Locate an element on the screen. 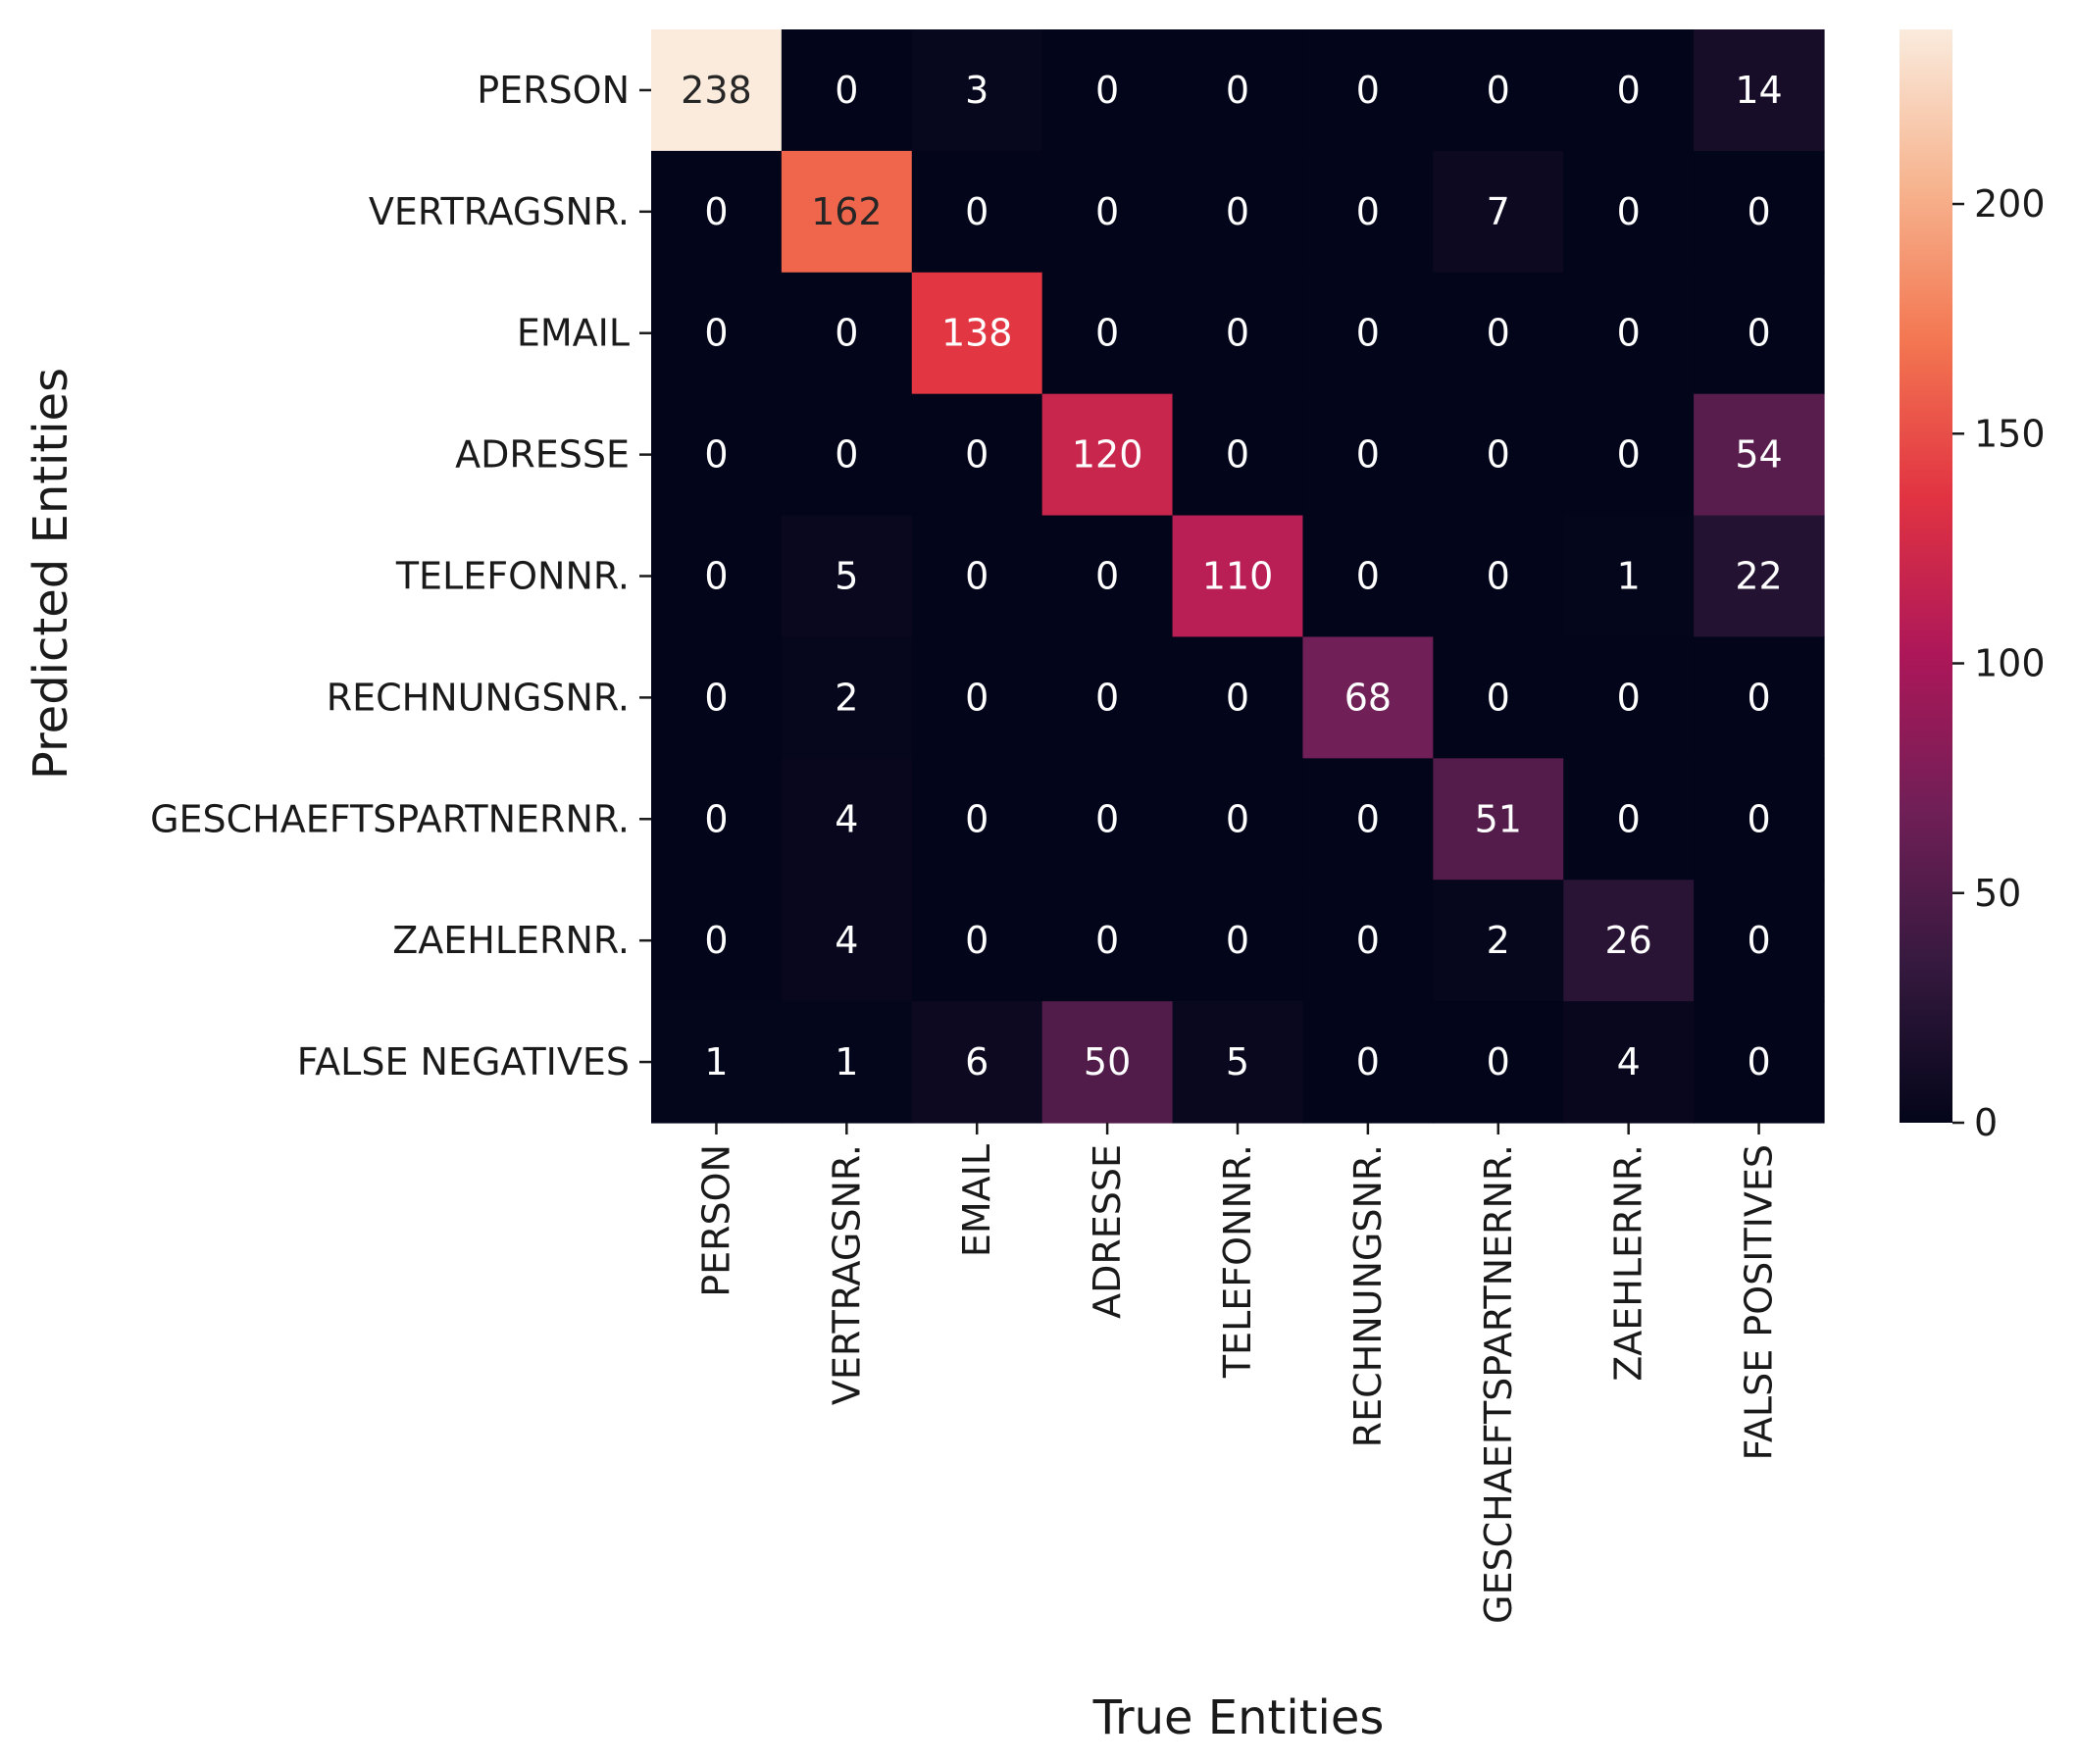 The width and height of the screenshot is (2078, 1764). cell-value-label: 110 is located at coordinates (1238, 576).